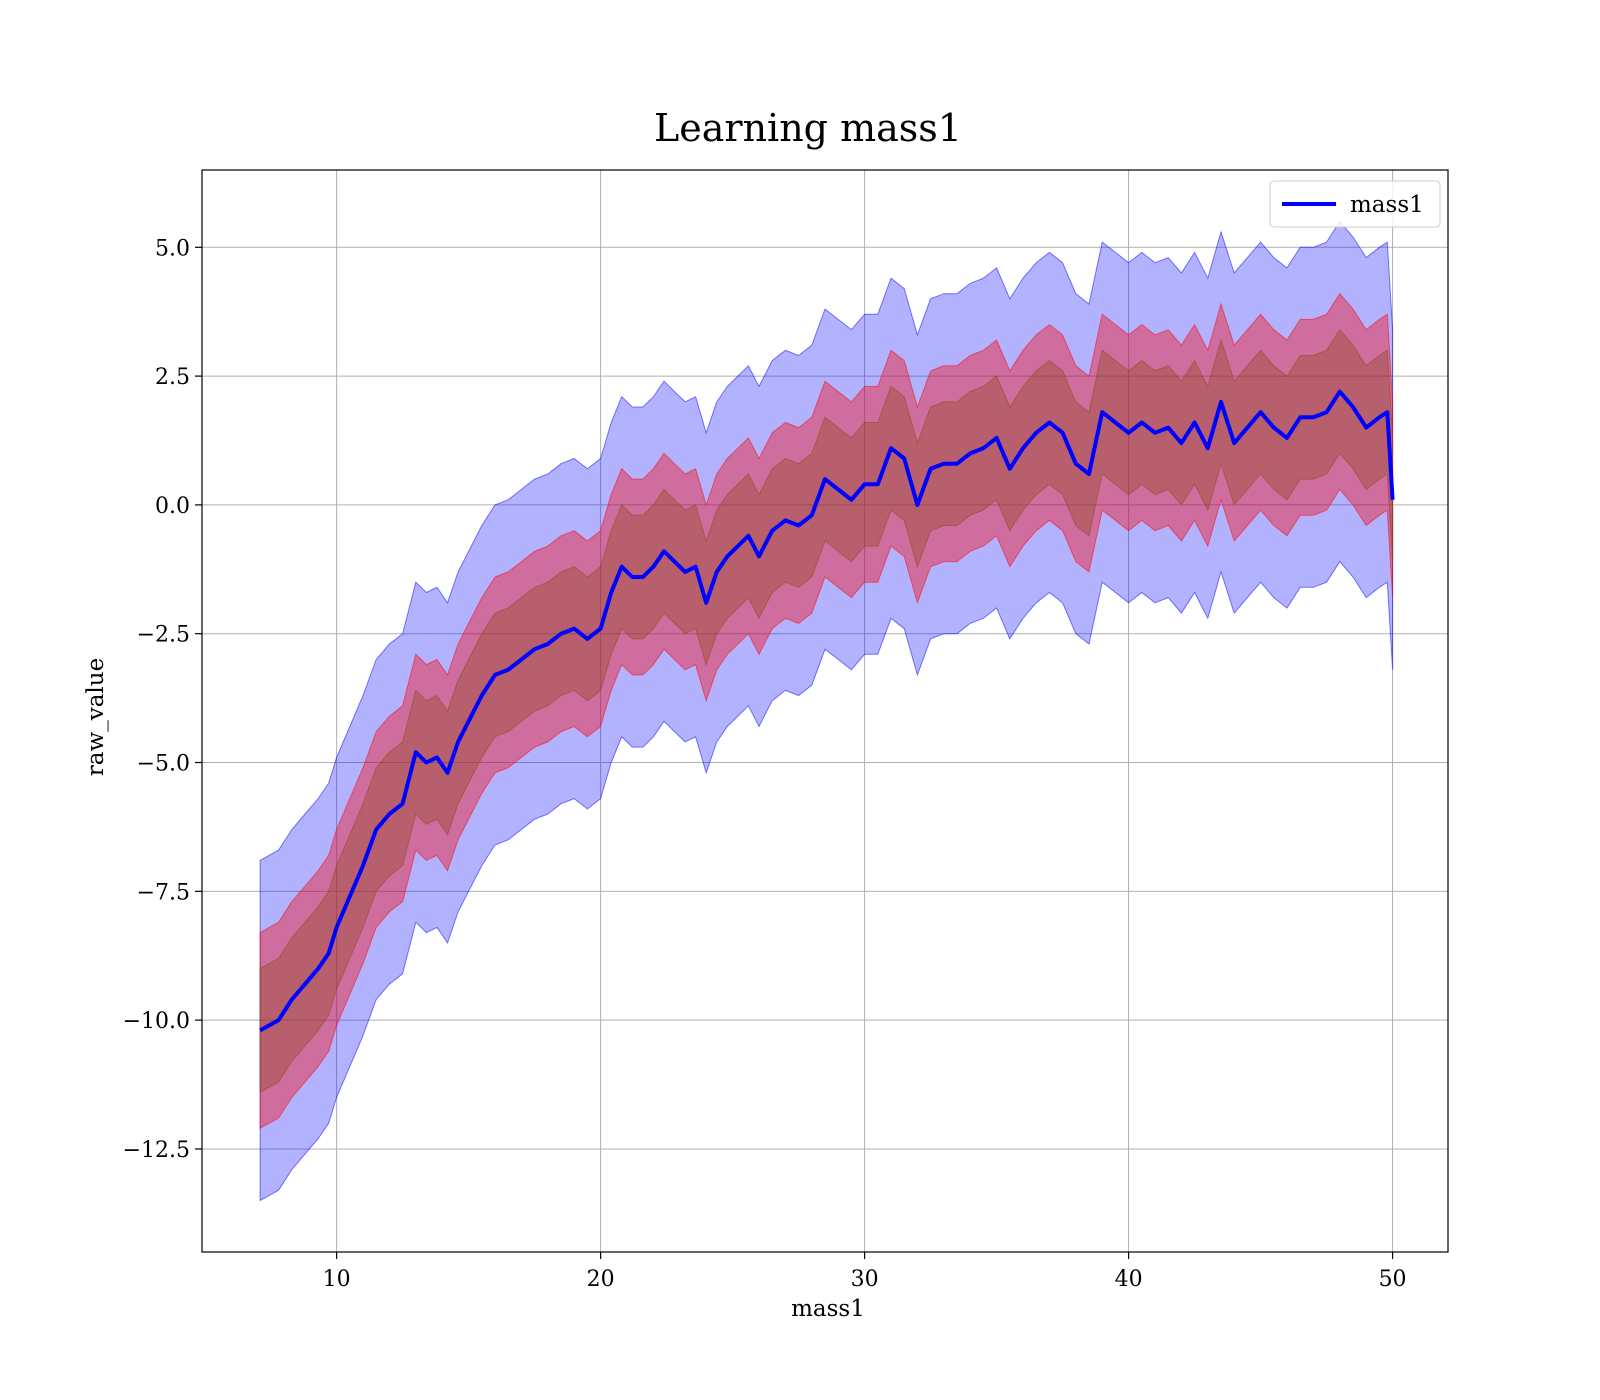 Image resolution: width=1600 pixels, height=1400 pixels. What do you see at coordinates (163, 764) in the screenshot?
I see `y-tick-label: −5.0` at bounding box center [163, 764].